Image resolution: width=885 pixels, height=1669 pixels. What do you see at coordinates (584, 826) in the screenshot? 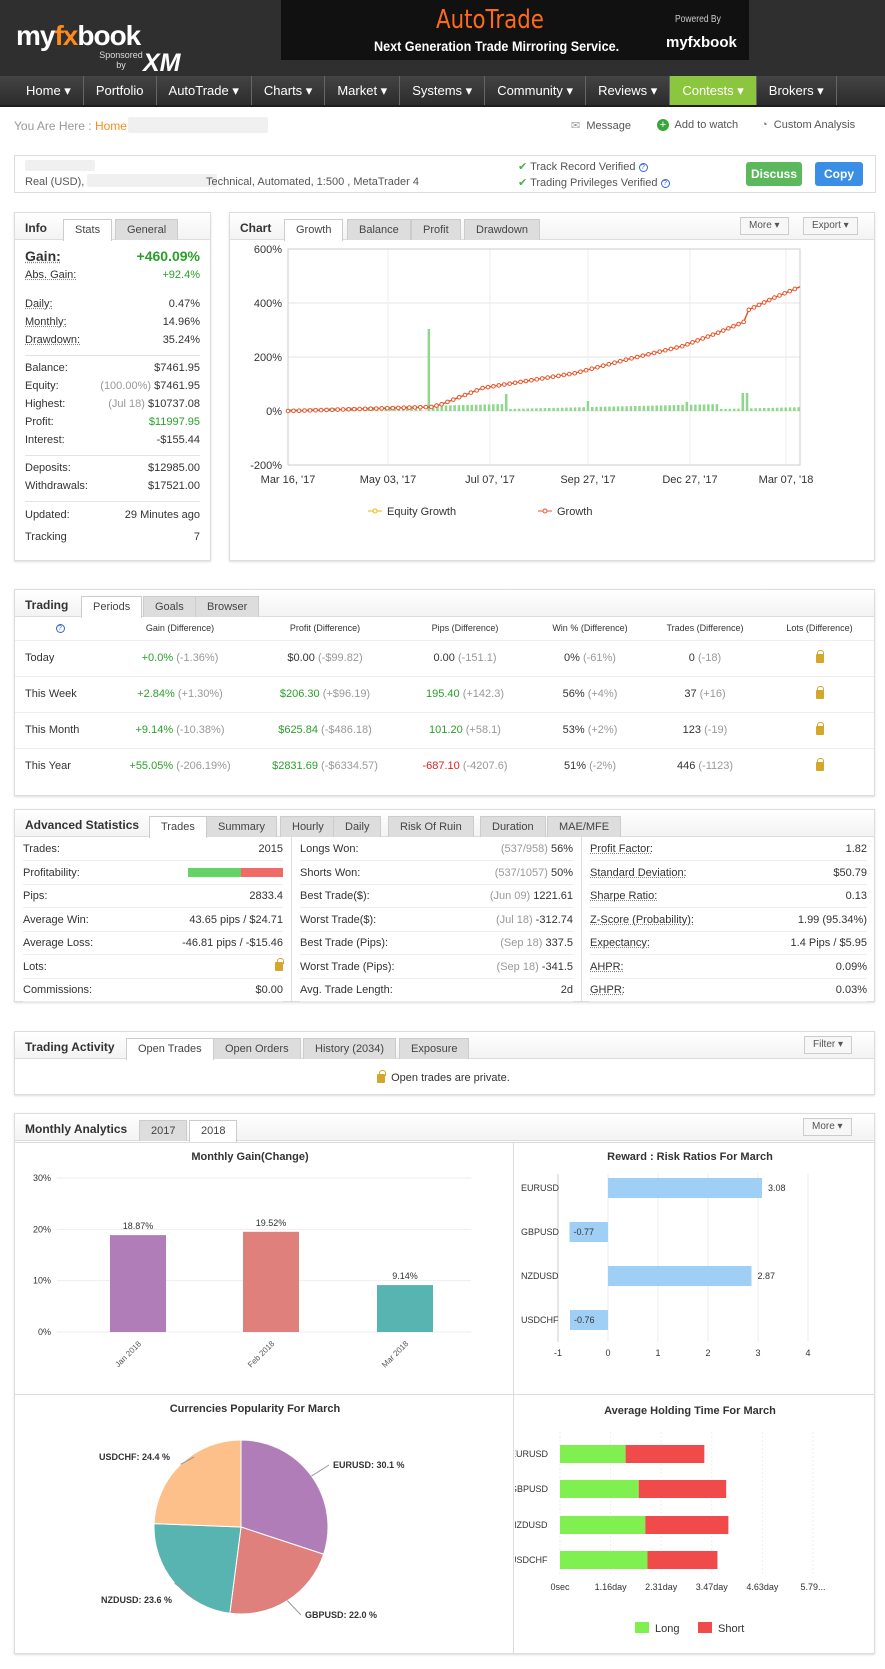
I see `tab-mae-mfe: MAE/MFE` at bounding box center [584, 826].